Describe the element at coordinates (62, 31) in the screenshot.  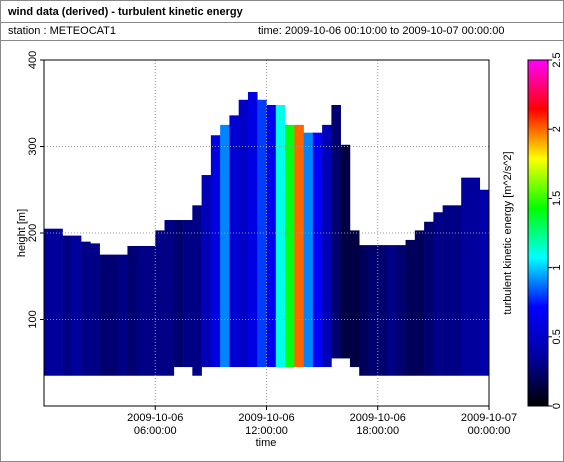
I see `station: station : METEOCAT1` at that location.